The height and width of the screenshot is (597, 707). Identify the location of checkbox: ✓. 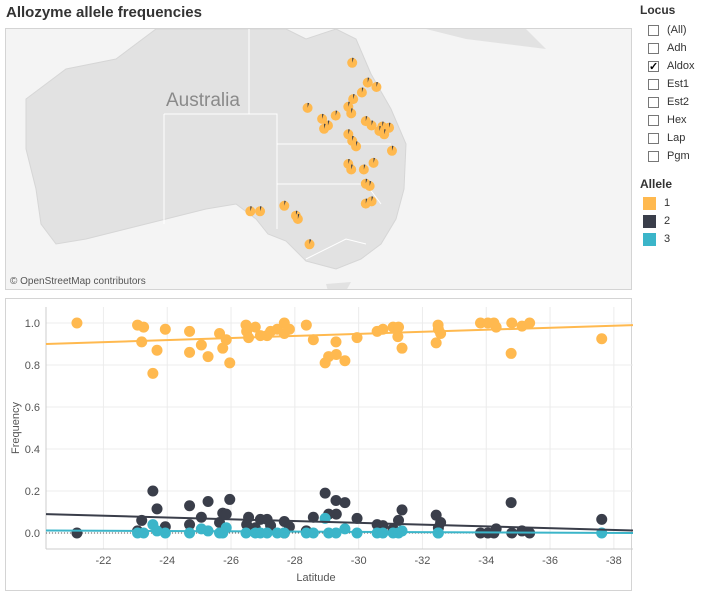
(653, 66).